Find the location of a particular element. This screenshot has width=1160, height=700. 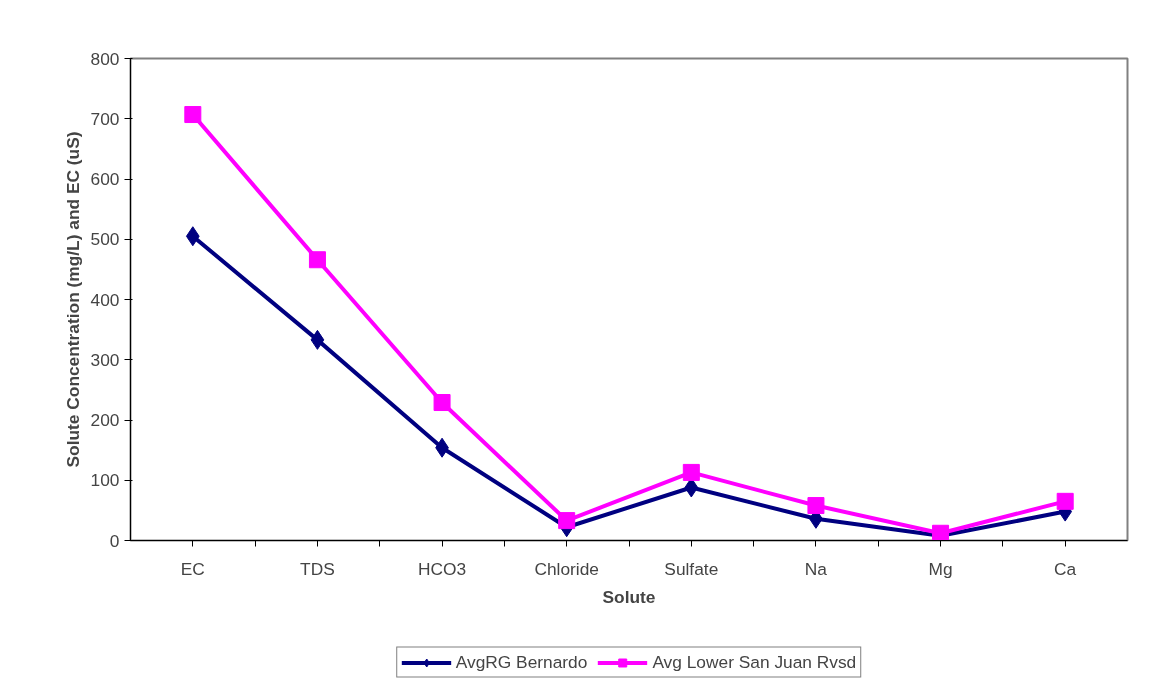

y-tick-label: 0 is located at coordinates (114, 540).